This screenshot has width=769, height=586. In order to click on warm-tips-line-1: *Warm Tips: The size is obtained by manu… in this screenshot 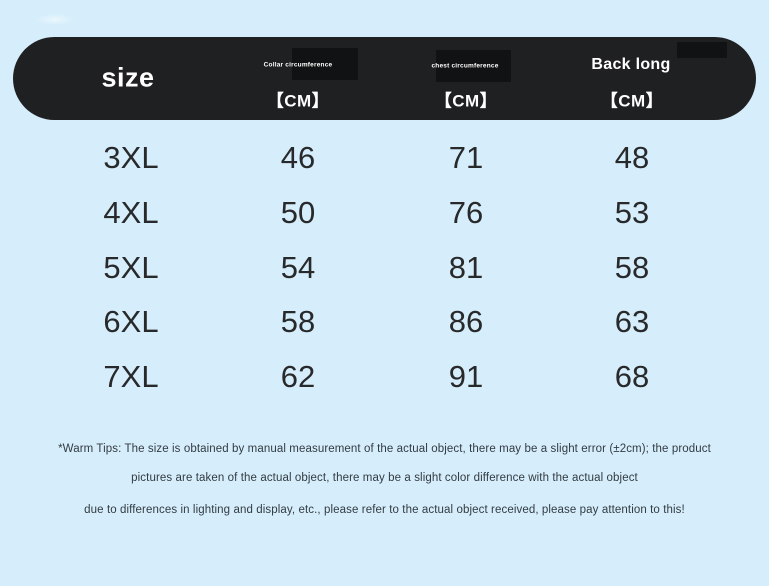, I will do `click(384, 449)`.